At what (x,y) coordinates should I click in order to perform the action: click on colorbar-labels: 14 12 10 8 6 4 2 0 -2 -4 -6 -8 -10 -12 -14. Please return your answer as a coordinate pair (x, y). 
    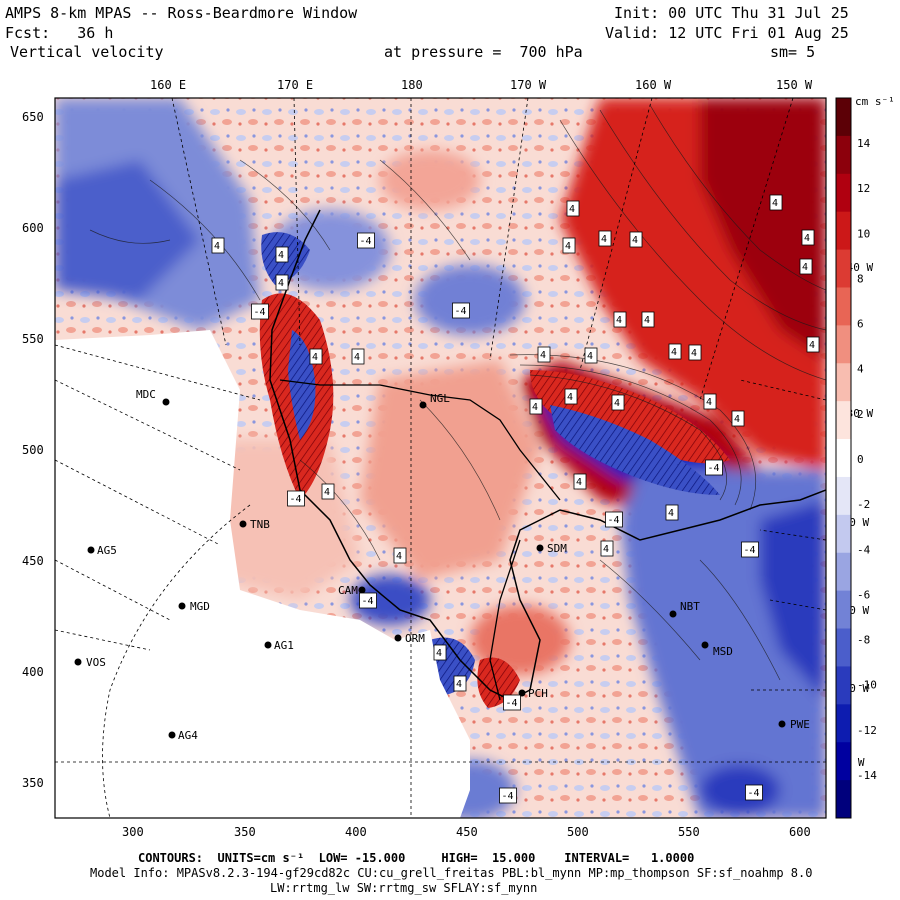
    Looking at the image, I should click on (867, 459).